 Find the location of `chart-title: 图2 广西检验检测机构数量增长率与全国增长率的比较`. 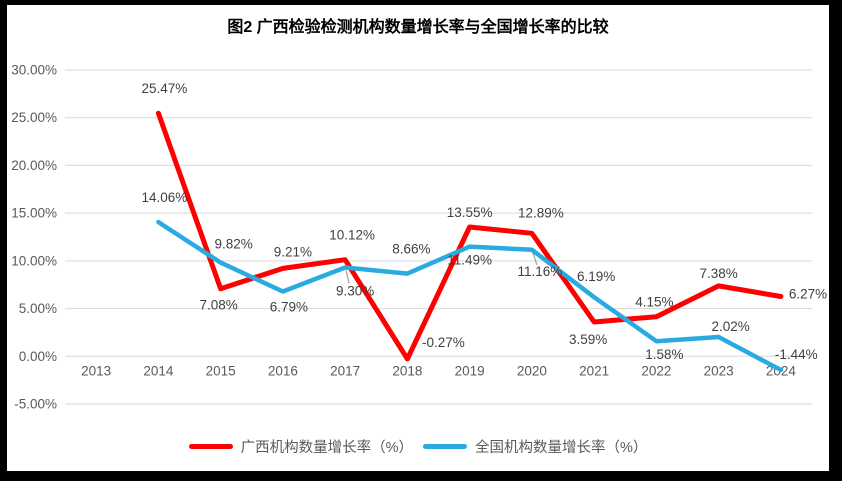

chart-title: 图2 广西检验检测机构数量增长率与全国增长率的比较 is located at coordinates (418, 27).